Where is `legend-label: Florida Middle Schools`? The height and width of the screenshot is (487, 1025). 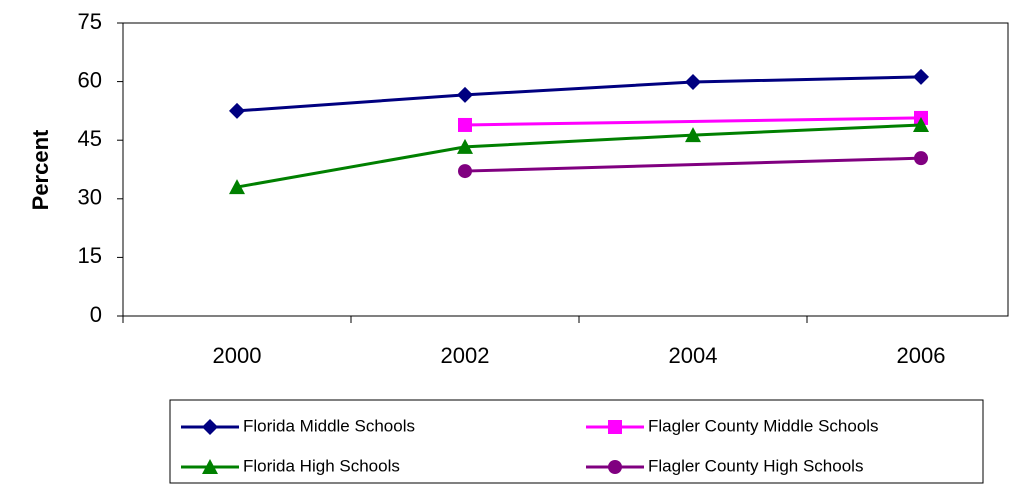
legend-label: Florida Middle Schools is located at coordinates (329, 425).